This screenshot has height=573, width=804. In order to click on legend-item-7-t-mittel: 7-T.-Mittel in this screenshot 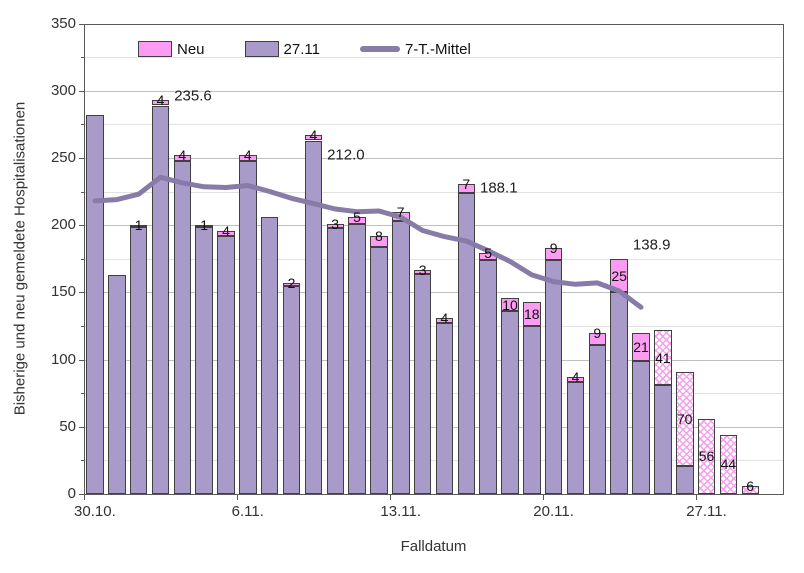, I will do `click(415, 49)`.